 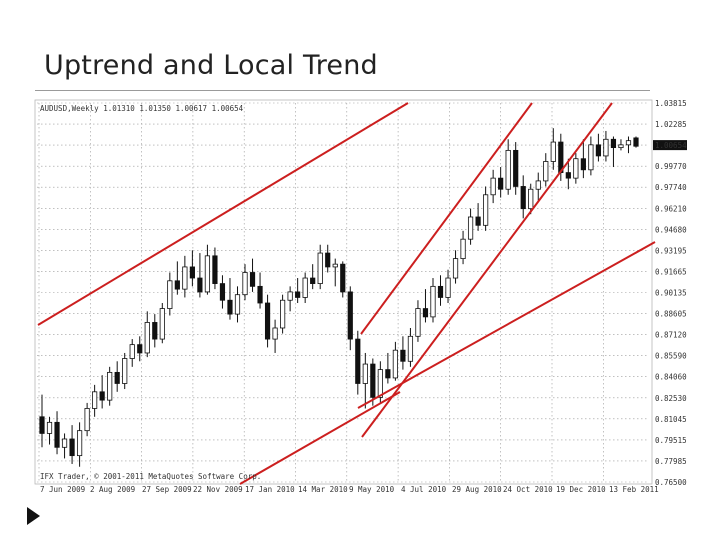 I want to click on y-tick-label: 0.76500, so click(x=671, y=482).